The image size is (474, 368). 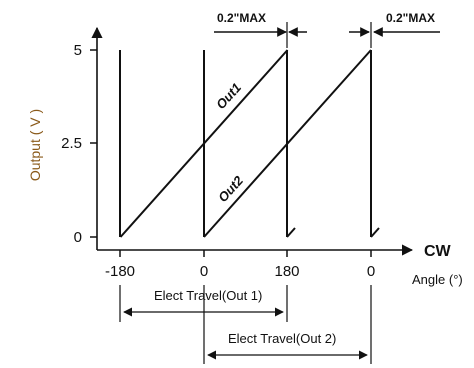 What do you see at coordinates (228, 96) in the screenshot?
I see `out1-series-label: Out1` at bounding box center [228, 96].